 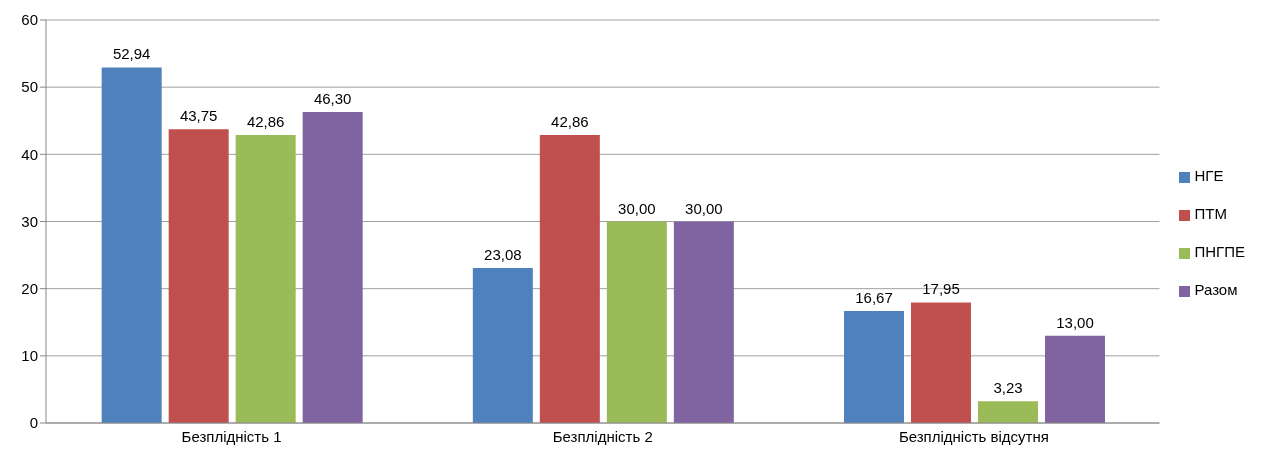 I want to click on x-tick-label: Безплідність 1, so click(x=231, y=436).